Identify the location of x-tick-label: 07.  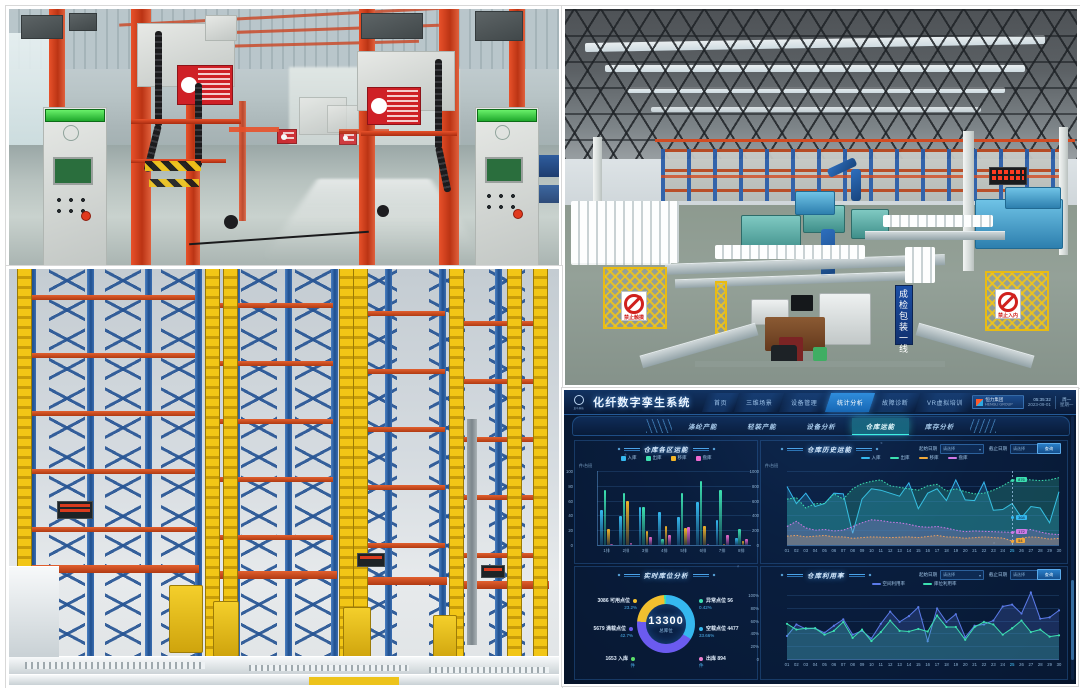
(843, 550).